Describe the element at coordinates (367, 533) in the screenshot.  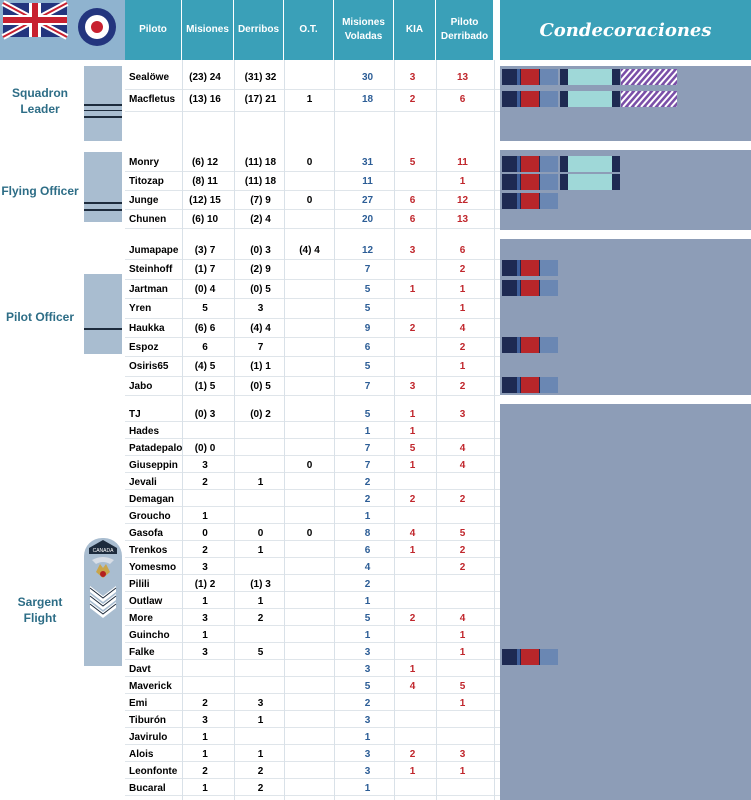
I see `missions-flown-cell: 8` at that location.